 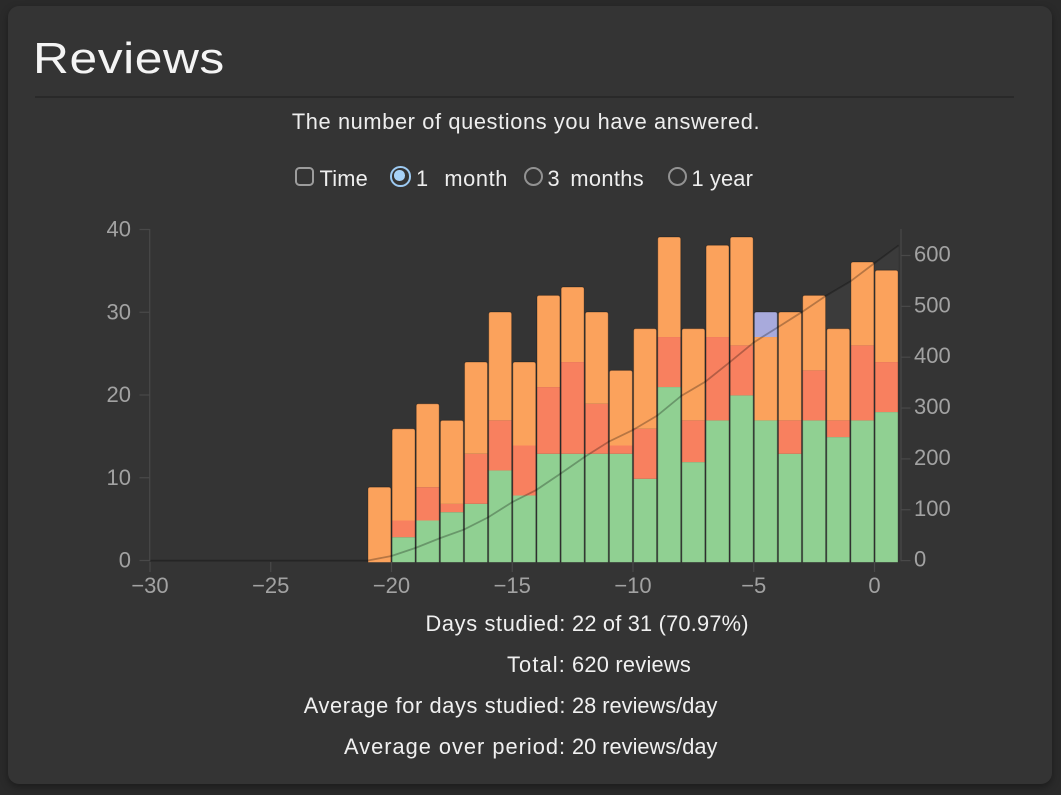 What do you see at coordinates (119, 311) in the screenshot?
I see `svg-text: 30` at bounding box center [119, 311].